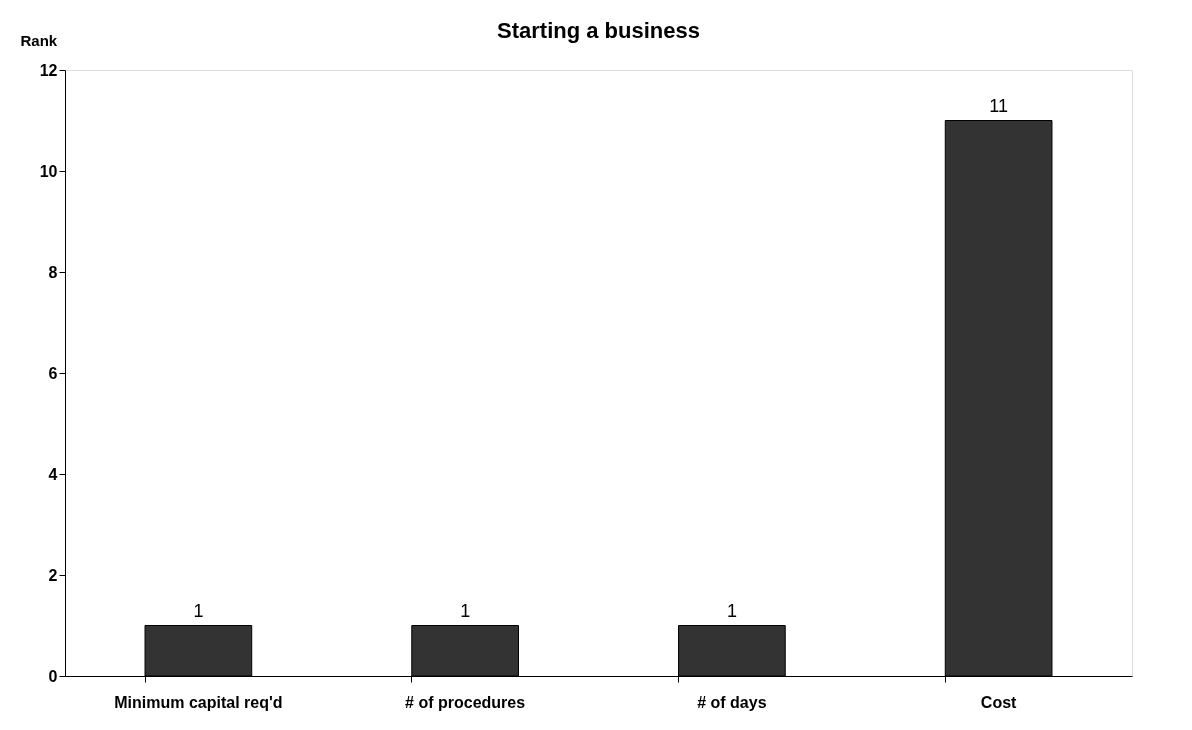 Image resolution: width=1192 pixels, height=730 pixels. What do you see at coordinates (53, 575) in the screenshot?
I see `y-tick-label: 2` at bounding box center [53, 575].